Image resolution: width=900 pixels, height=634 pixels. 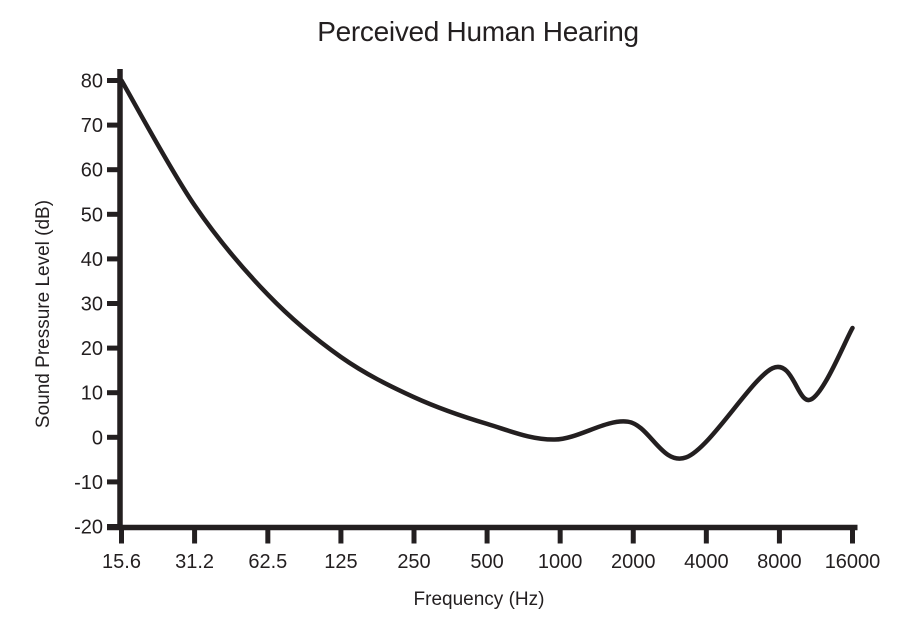 I want to click on x-tick-label: 4000, so click(x=706, y=562).